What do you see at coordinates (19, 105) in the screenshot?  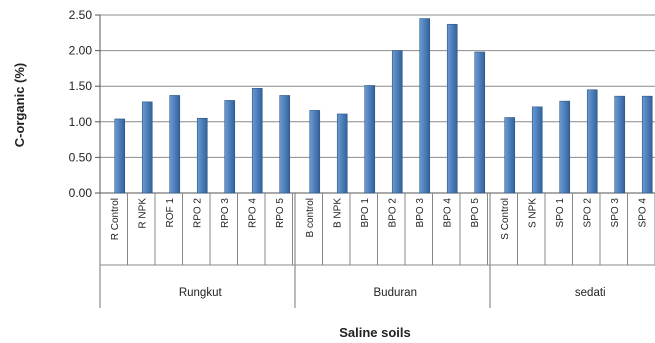 I see `y-axis-title: C-organic (%)` at bounding box center [19, 105].